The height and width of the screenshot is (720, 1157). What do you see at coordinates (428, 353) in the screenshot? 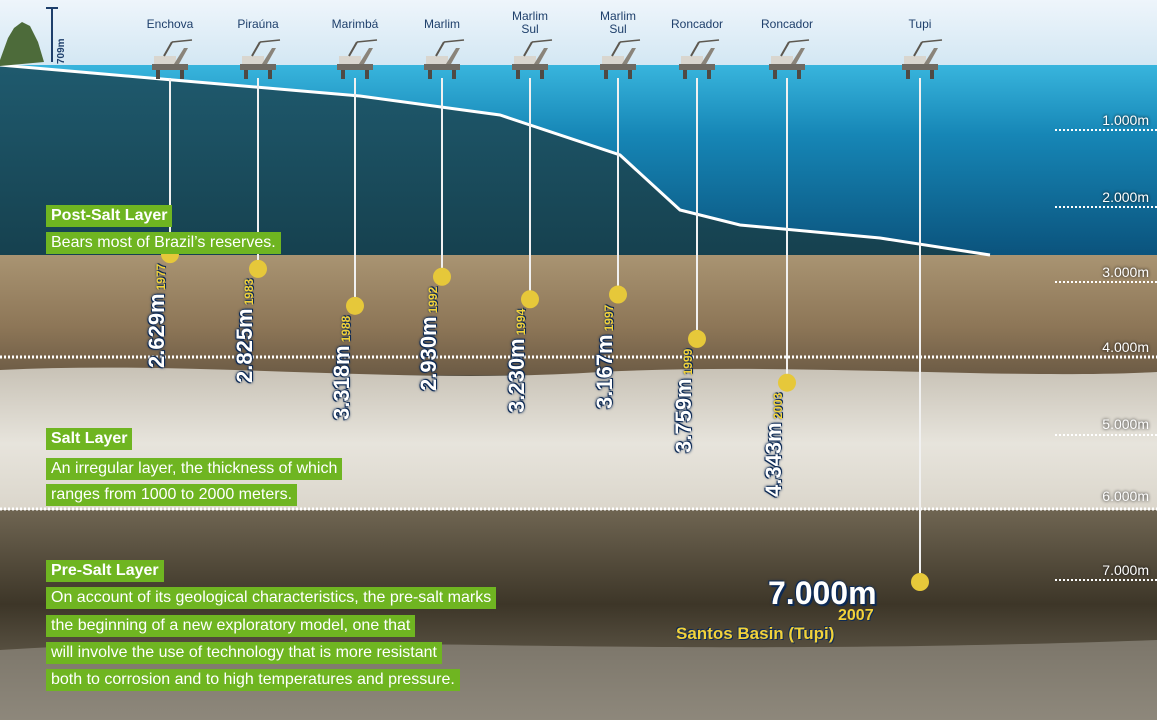
I see `well-depth: 2.930m` at bounding box center [428, 353].